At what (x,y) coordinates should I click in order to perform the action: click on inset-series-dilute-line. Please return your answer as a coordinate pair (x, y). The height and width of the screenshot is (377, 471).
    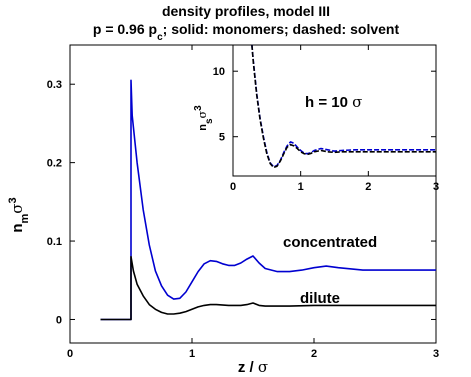
    Looking at the image, I should click on (343, 106).